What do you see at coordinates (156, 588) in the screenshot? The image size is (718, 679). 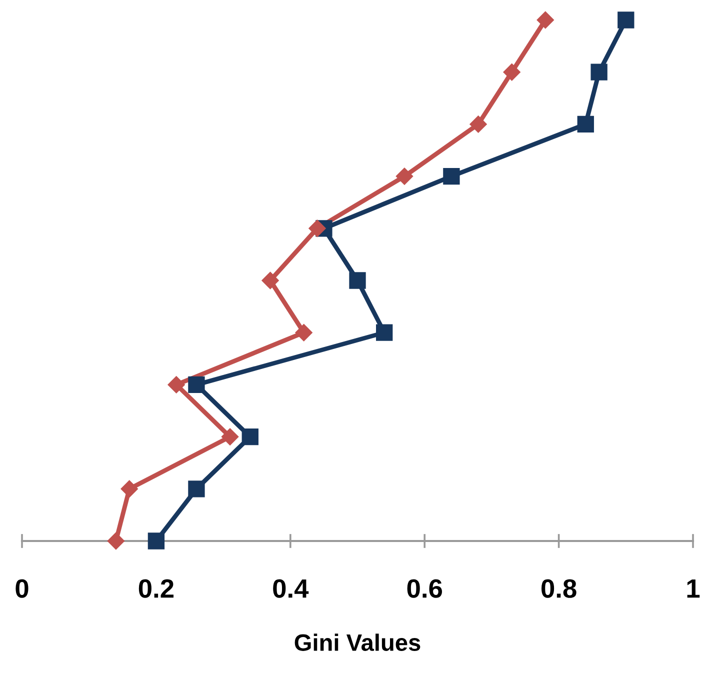 I see `x-tick-label: 0.2` at bounding box center [156, 588].